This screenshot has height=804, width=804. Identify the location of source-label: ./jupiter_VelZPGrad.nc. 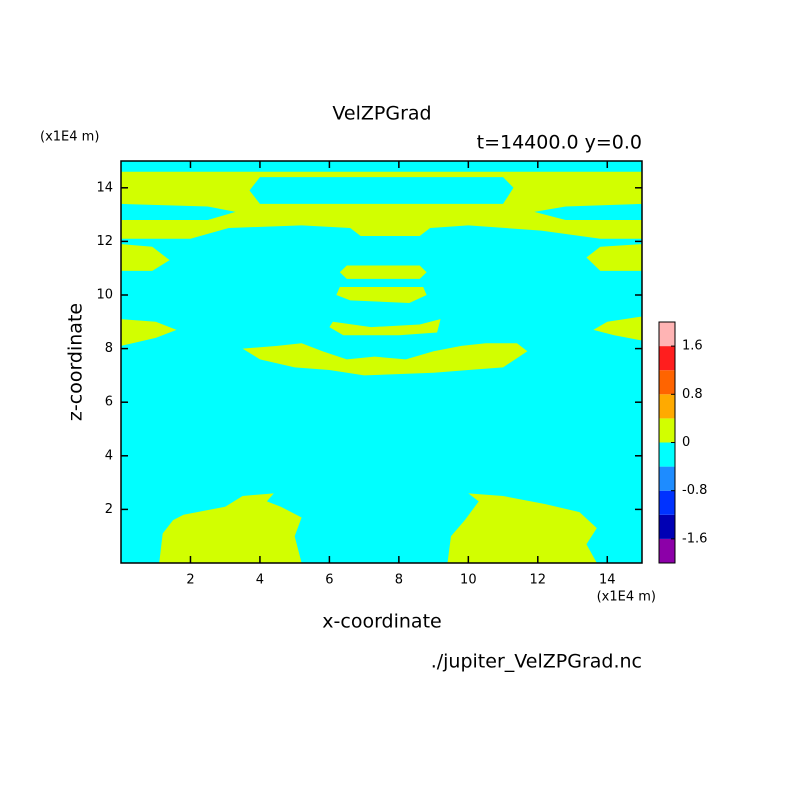
(536, 662).